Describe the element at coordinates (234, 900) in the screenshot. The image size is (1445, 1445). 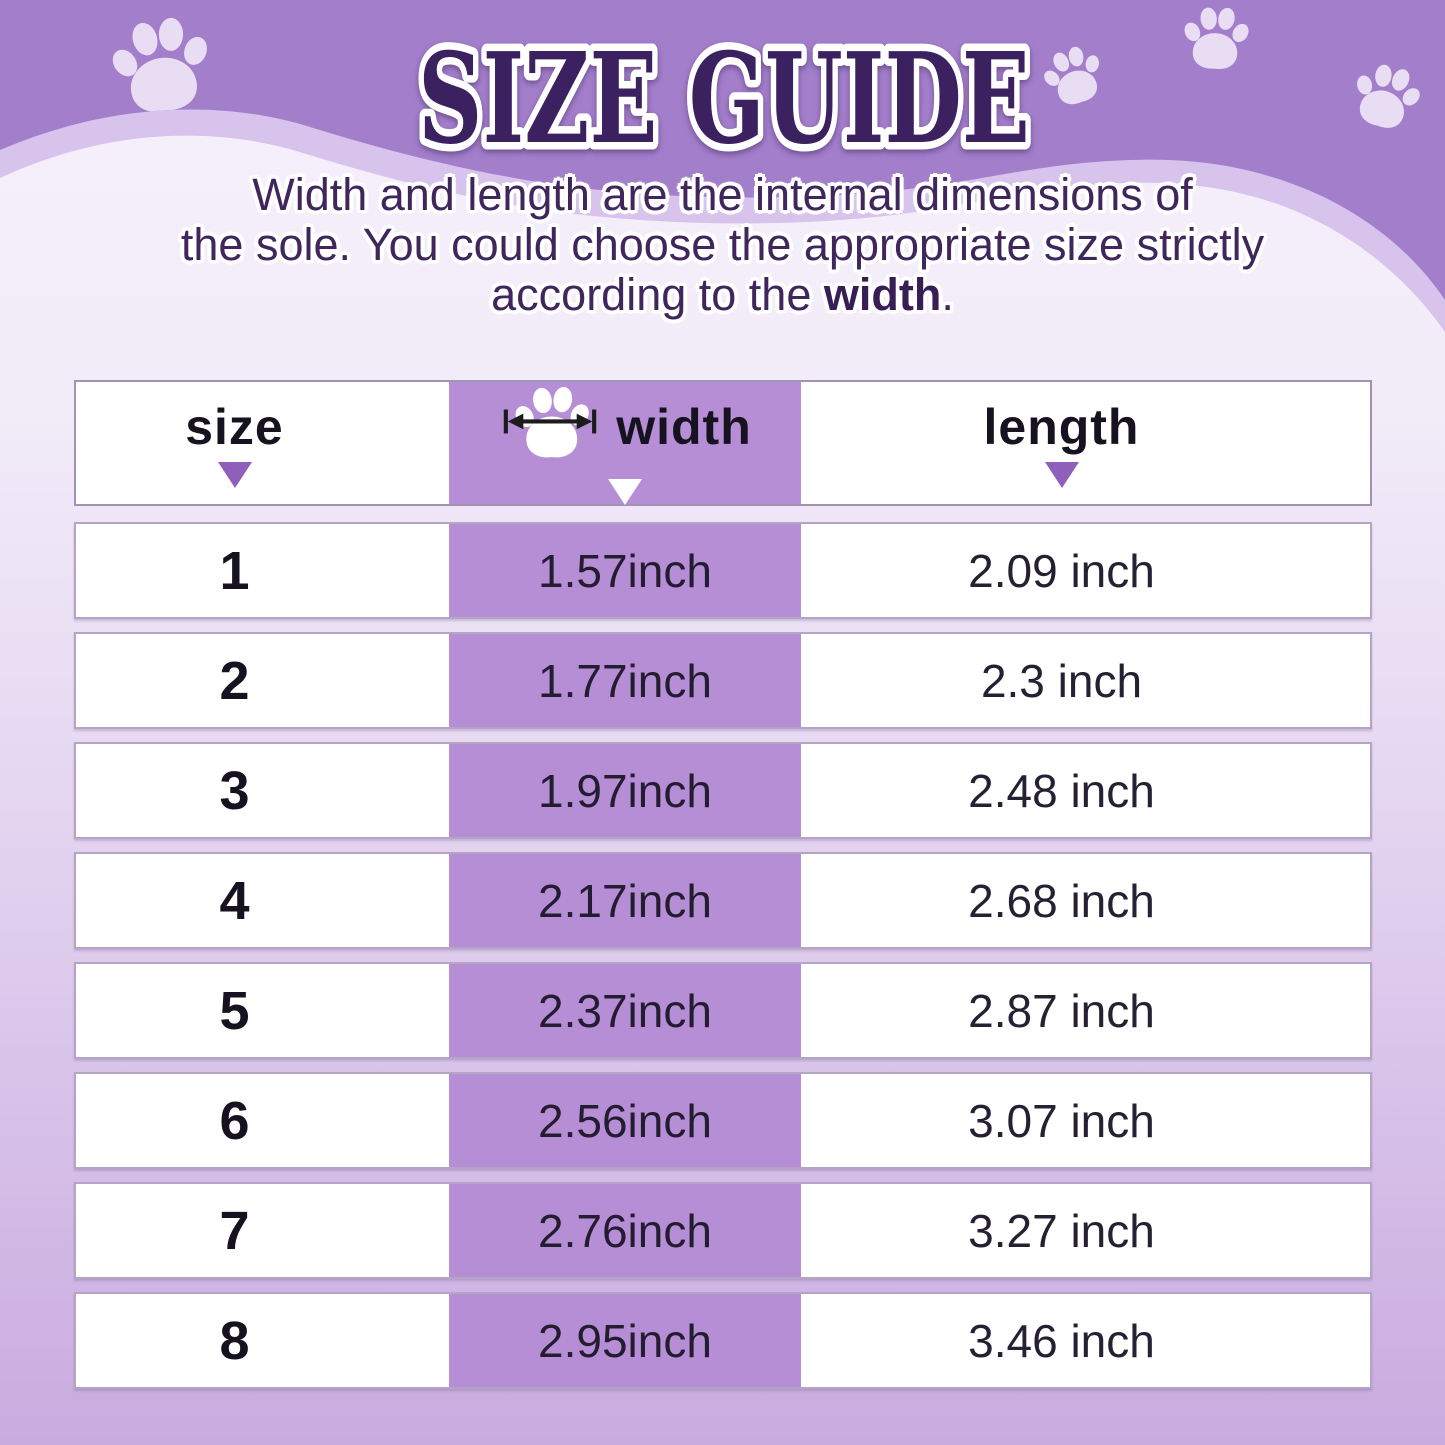
I see `size-value: 4` at that location.